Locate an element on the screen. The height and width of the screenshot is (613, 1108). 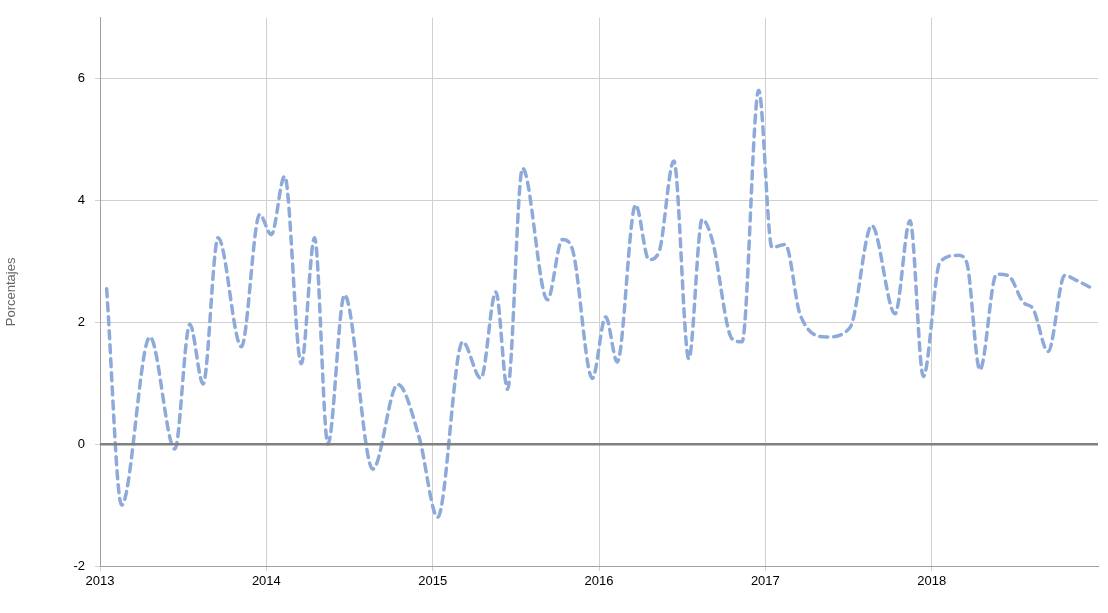
y-tick-label: 0 is located at coordinates (81, 443).